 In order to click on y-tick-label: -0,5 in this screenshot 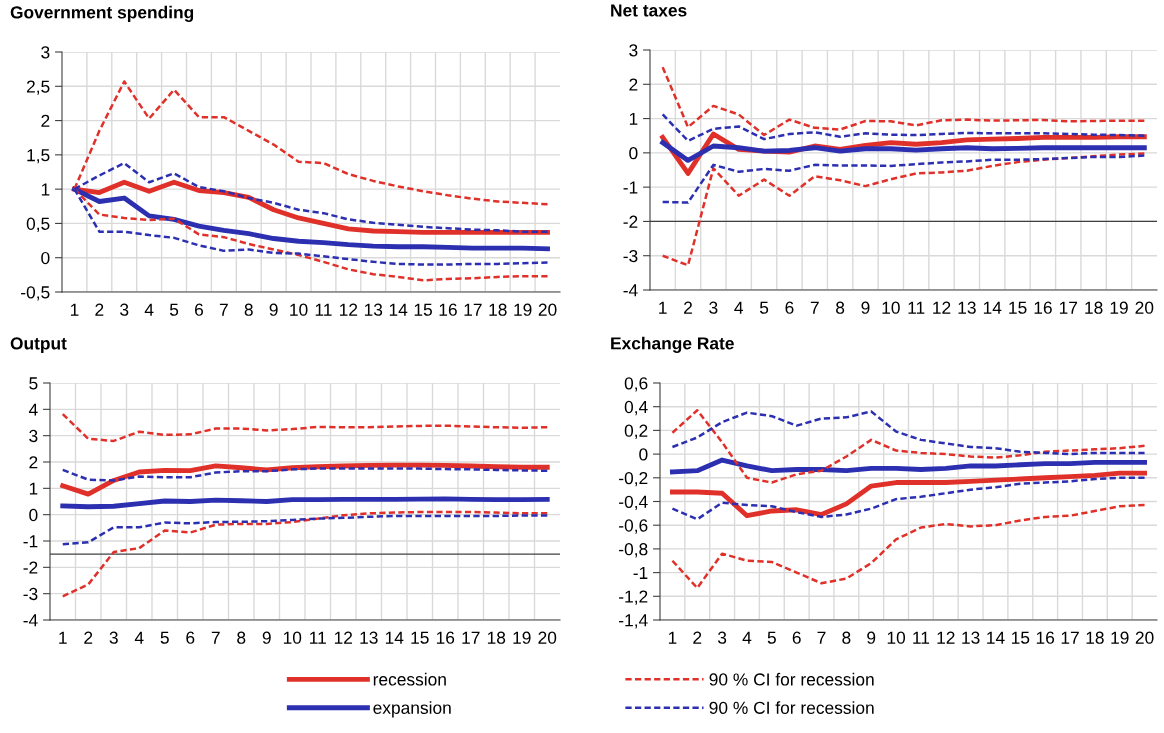, I will do `click(35, 293)`.